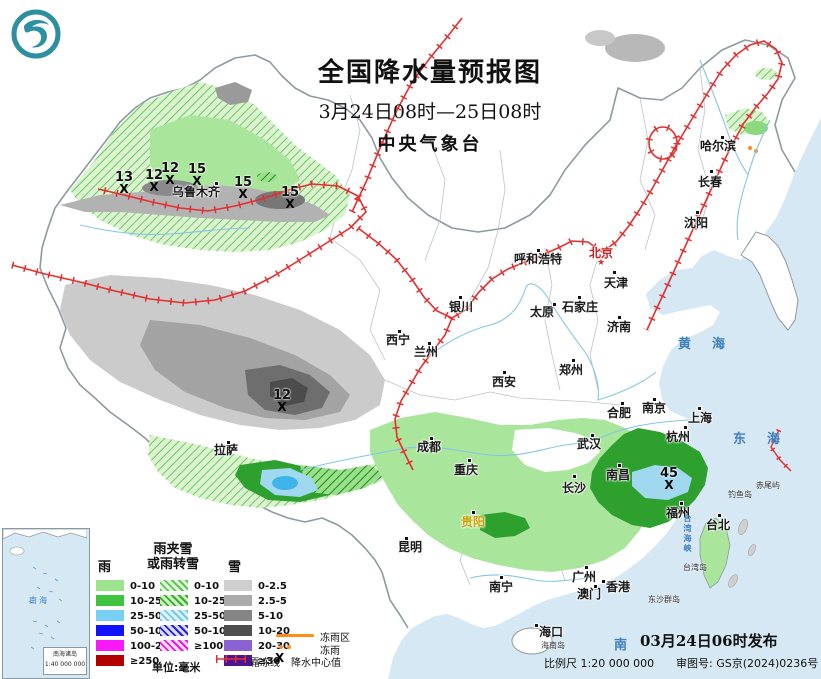  I want to click on inset-label: 南海诸岛, so click(64, 654).